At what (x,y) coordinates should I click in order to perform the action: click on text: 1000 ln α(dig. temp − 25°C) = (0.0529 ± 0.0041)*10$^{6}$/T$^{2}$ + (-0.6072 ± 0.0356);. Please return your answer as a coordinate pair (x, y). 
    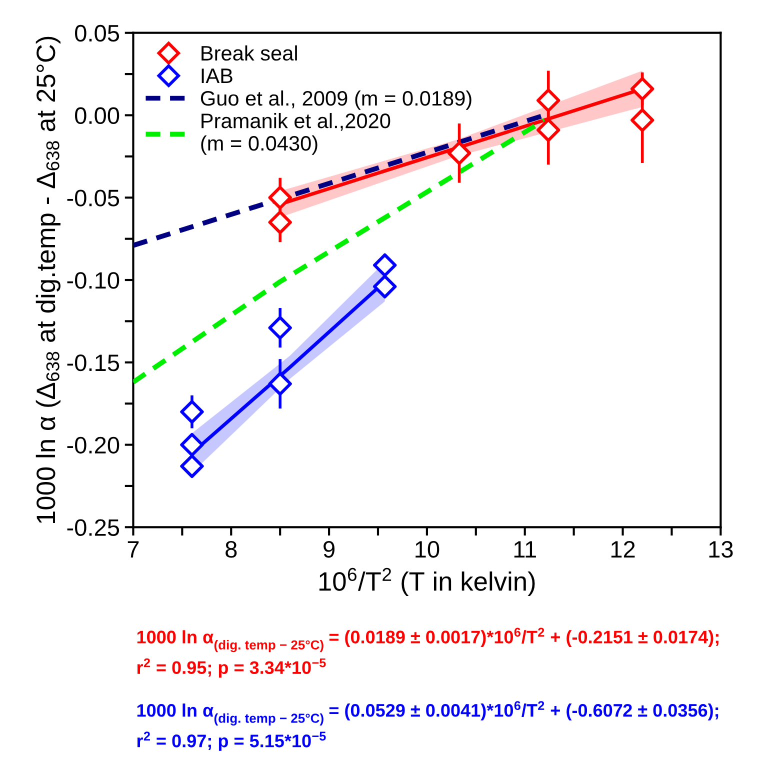
    Looking at the image, I should click on (427, 713).